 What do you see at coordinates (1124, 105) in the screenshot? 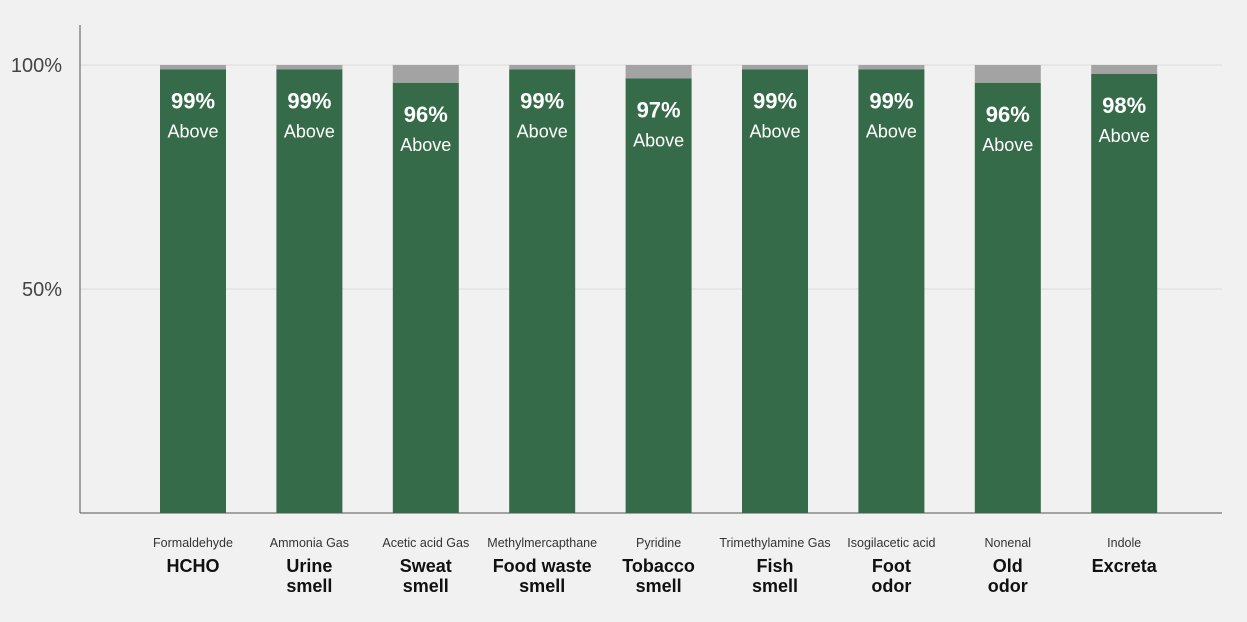
I see `bar-value-label: 98%` at bounding box center [1124, 105].